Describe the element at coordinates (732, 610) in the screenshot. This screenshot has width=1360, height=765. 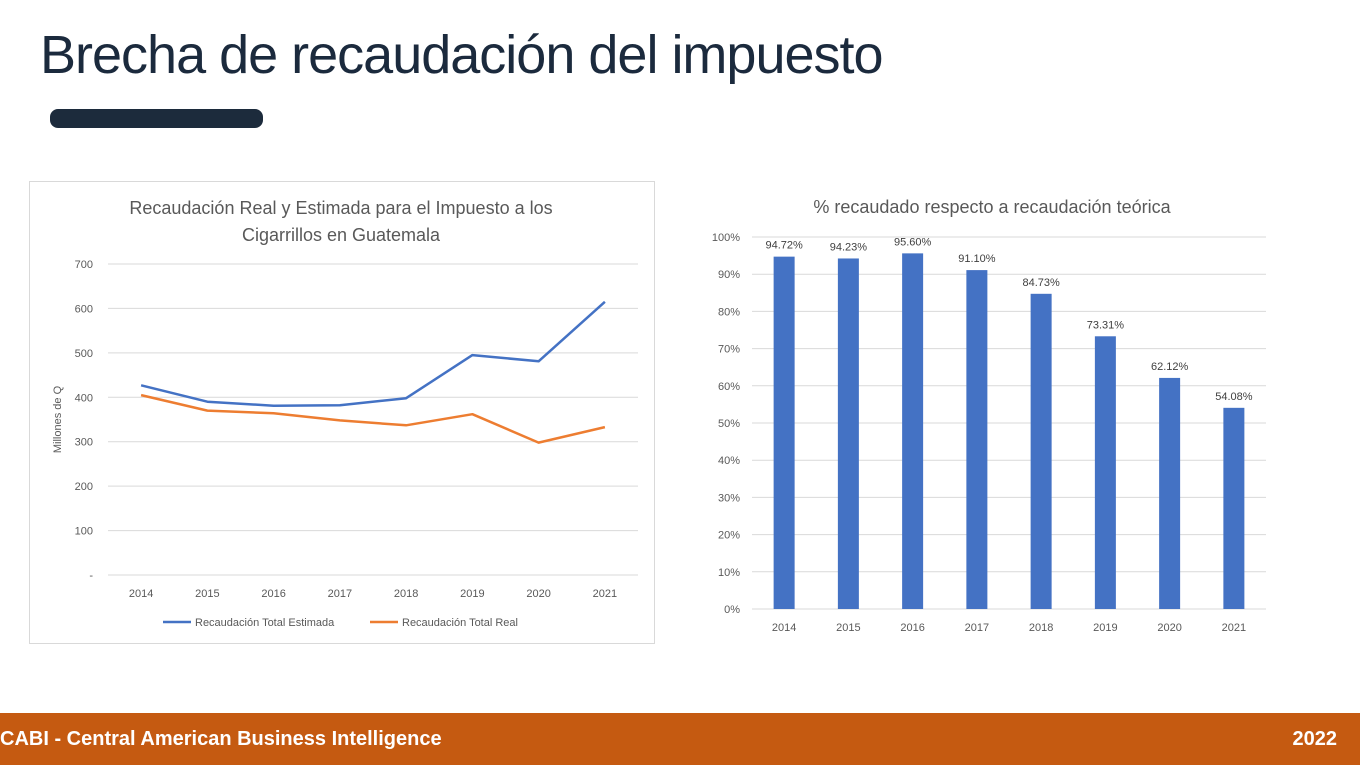
I see `bar-chart-y-tick-label: 0%` at that location.